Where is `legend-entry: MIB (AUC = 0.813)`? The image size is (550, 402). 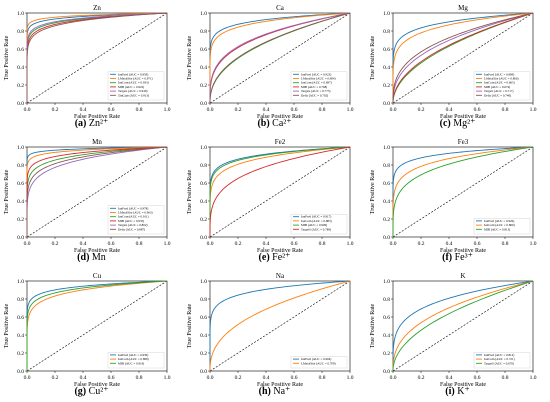 legend-entry: MIB (AUC = 0.813) is located at coordinates (497, 229).